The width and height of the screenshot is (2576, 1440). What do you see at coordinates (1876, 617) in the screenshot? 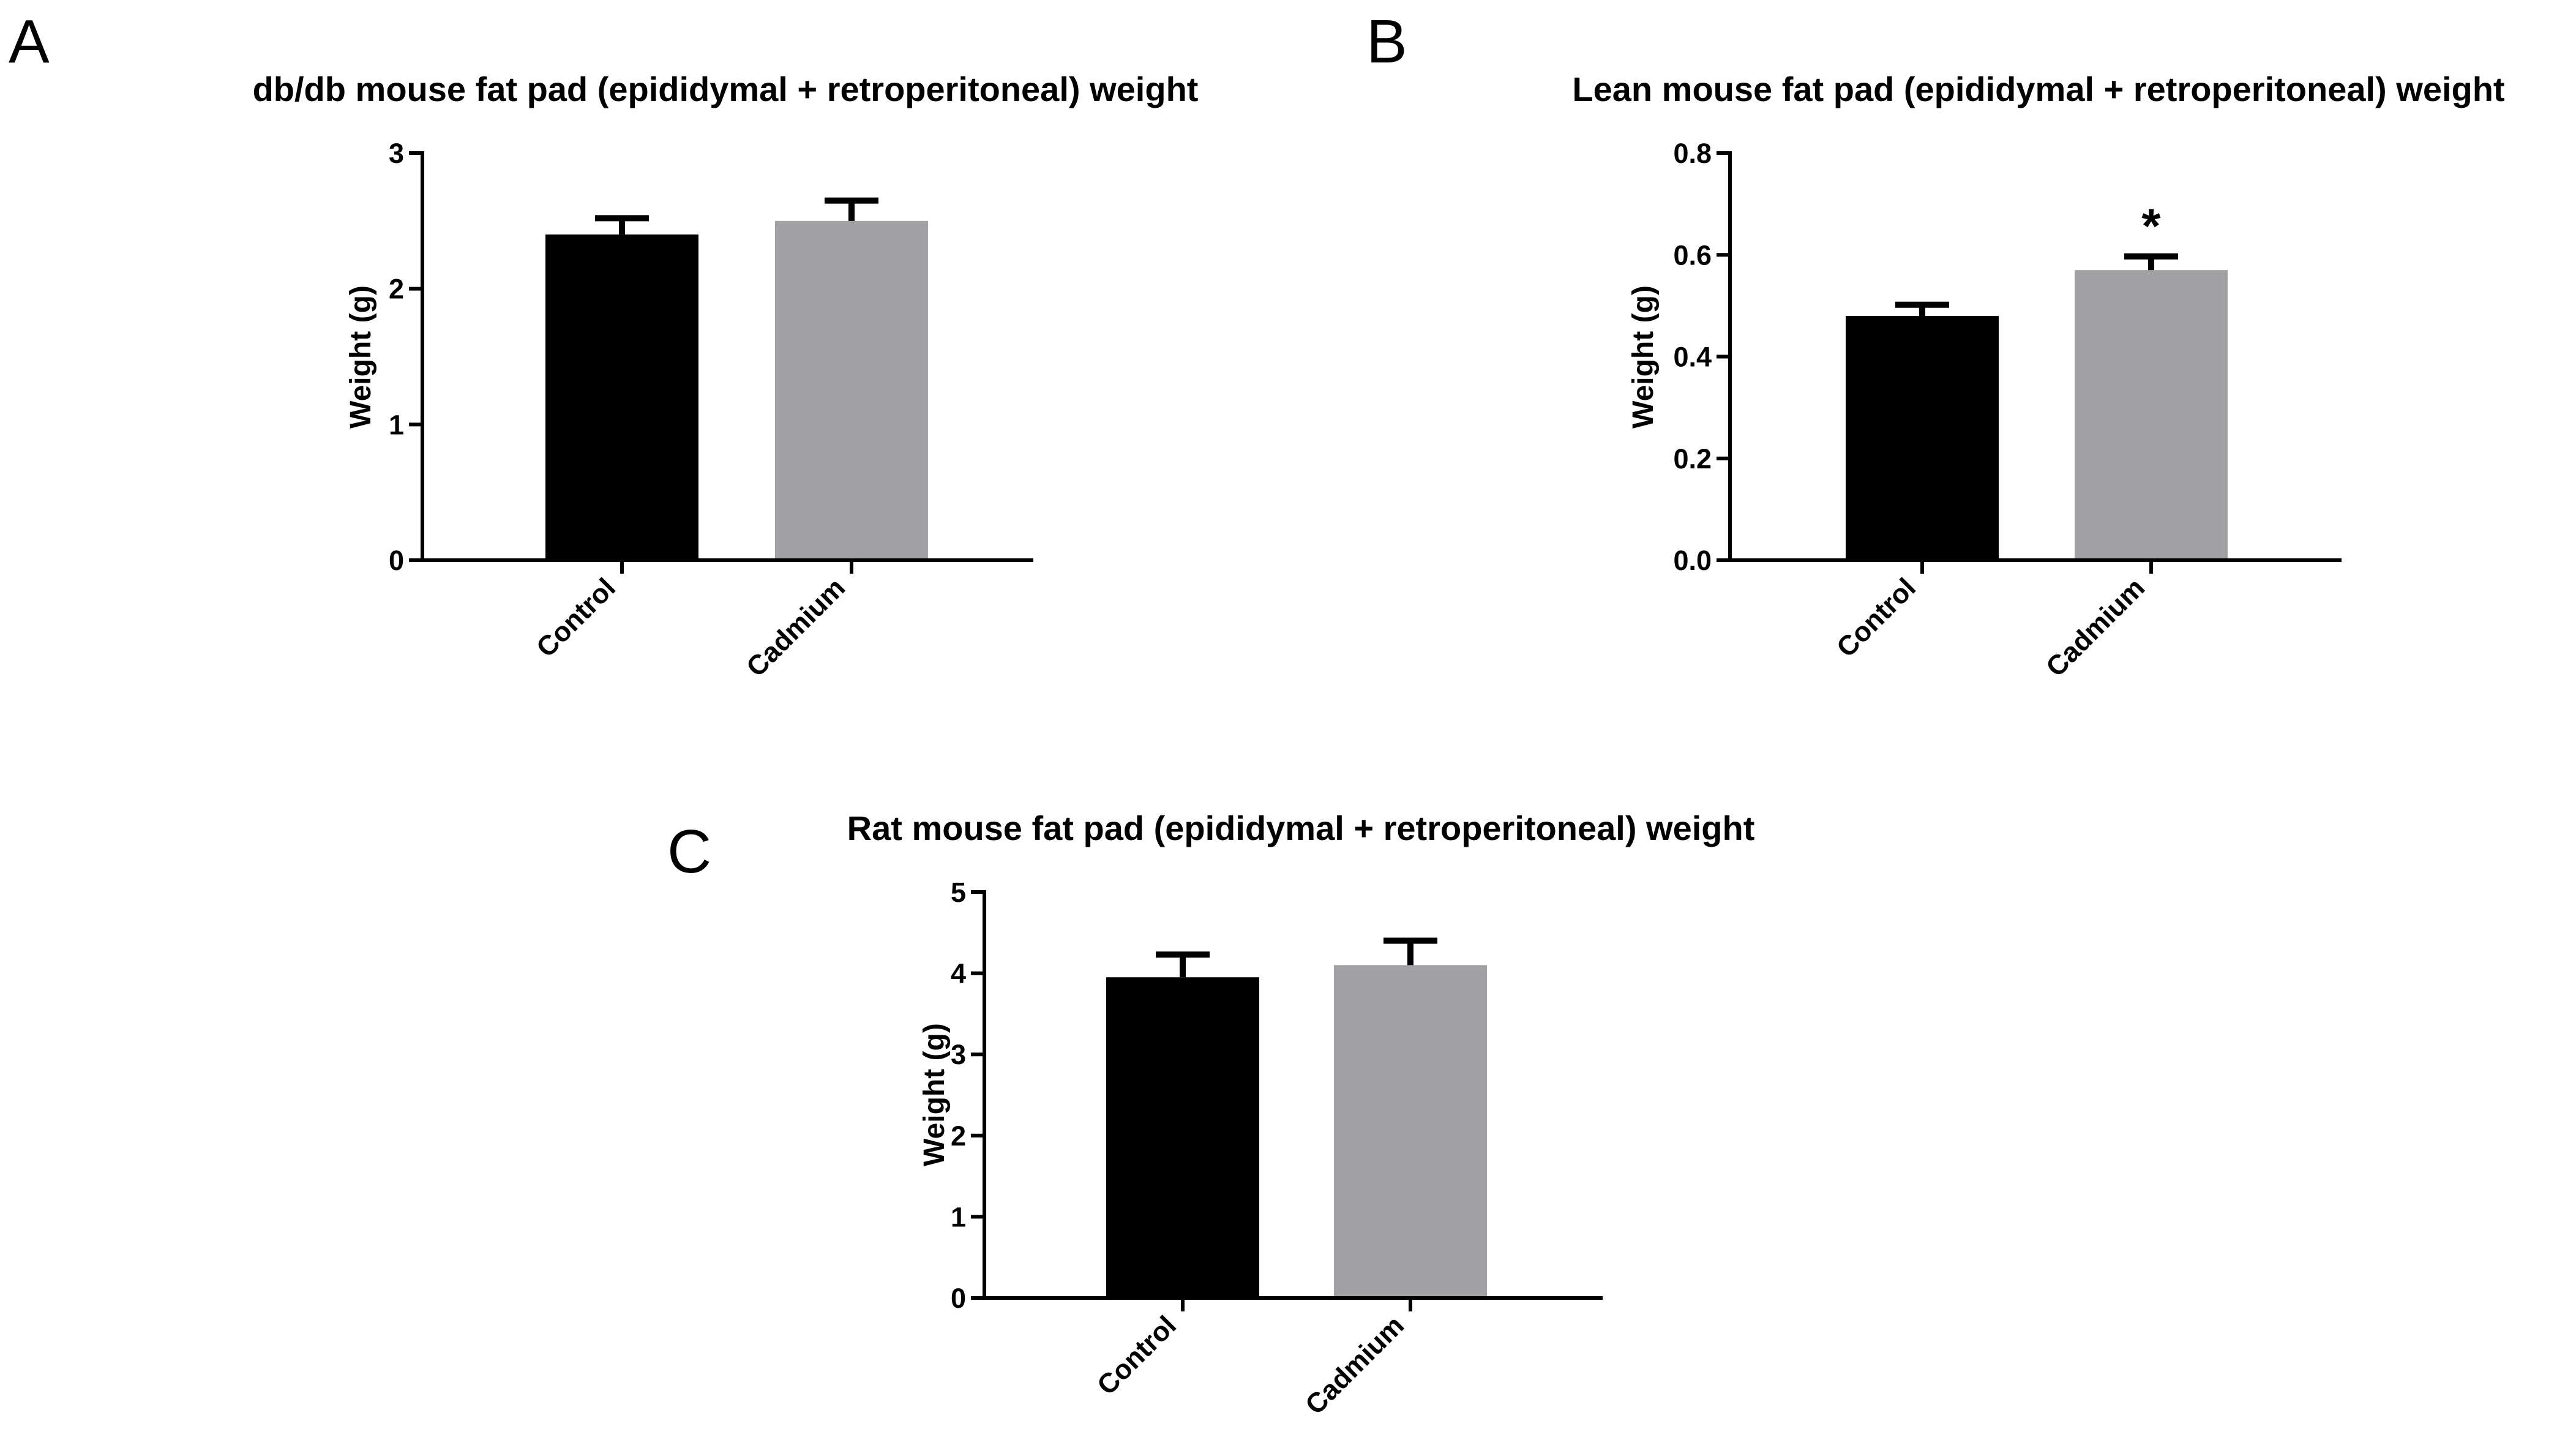
I see `category-label-b-control: Control` at bounding box center [1876, 617].